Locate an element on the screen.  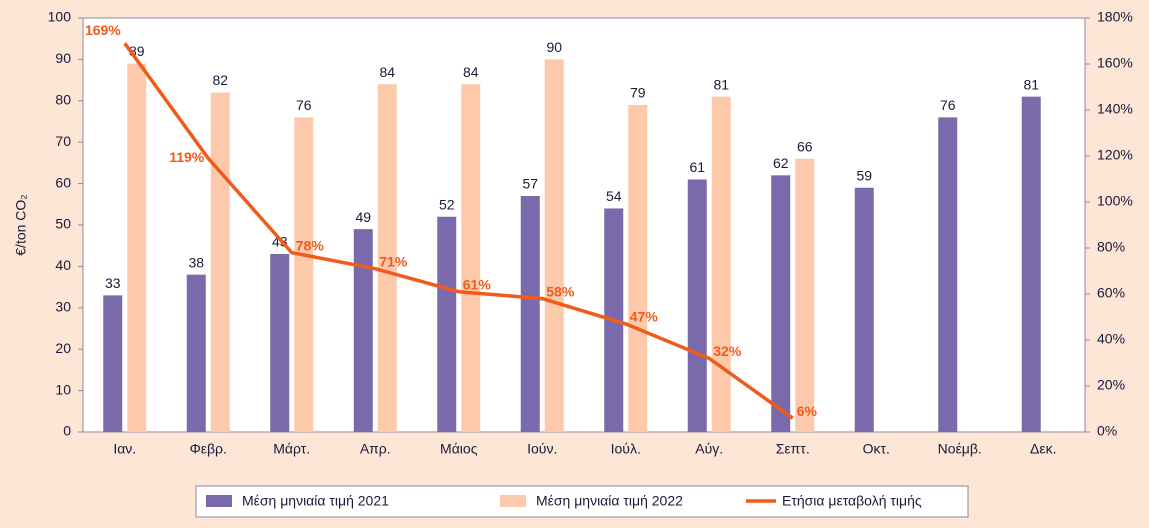
legend-label: Μέση μηνιαία τιμή 2022 is located at coordinates (609, 501).